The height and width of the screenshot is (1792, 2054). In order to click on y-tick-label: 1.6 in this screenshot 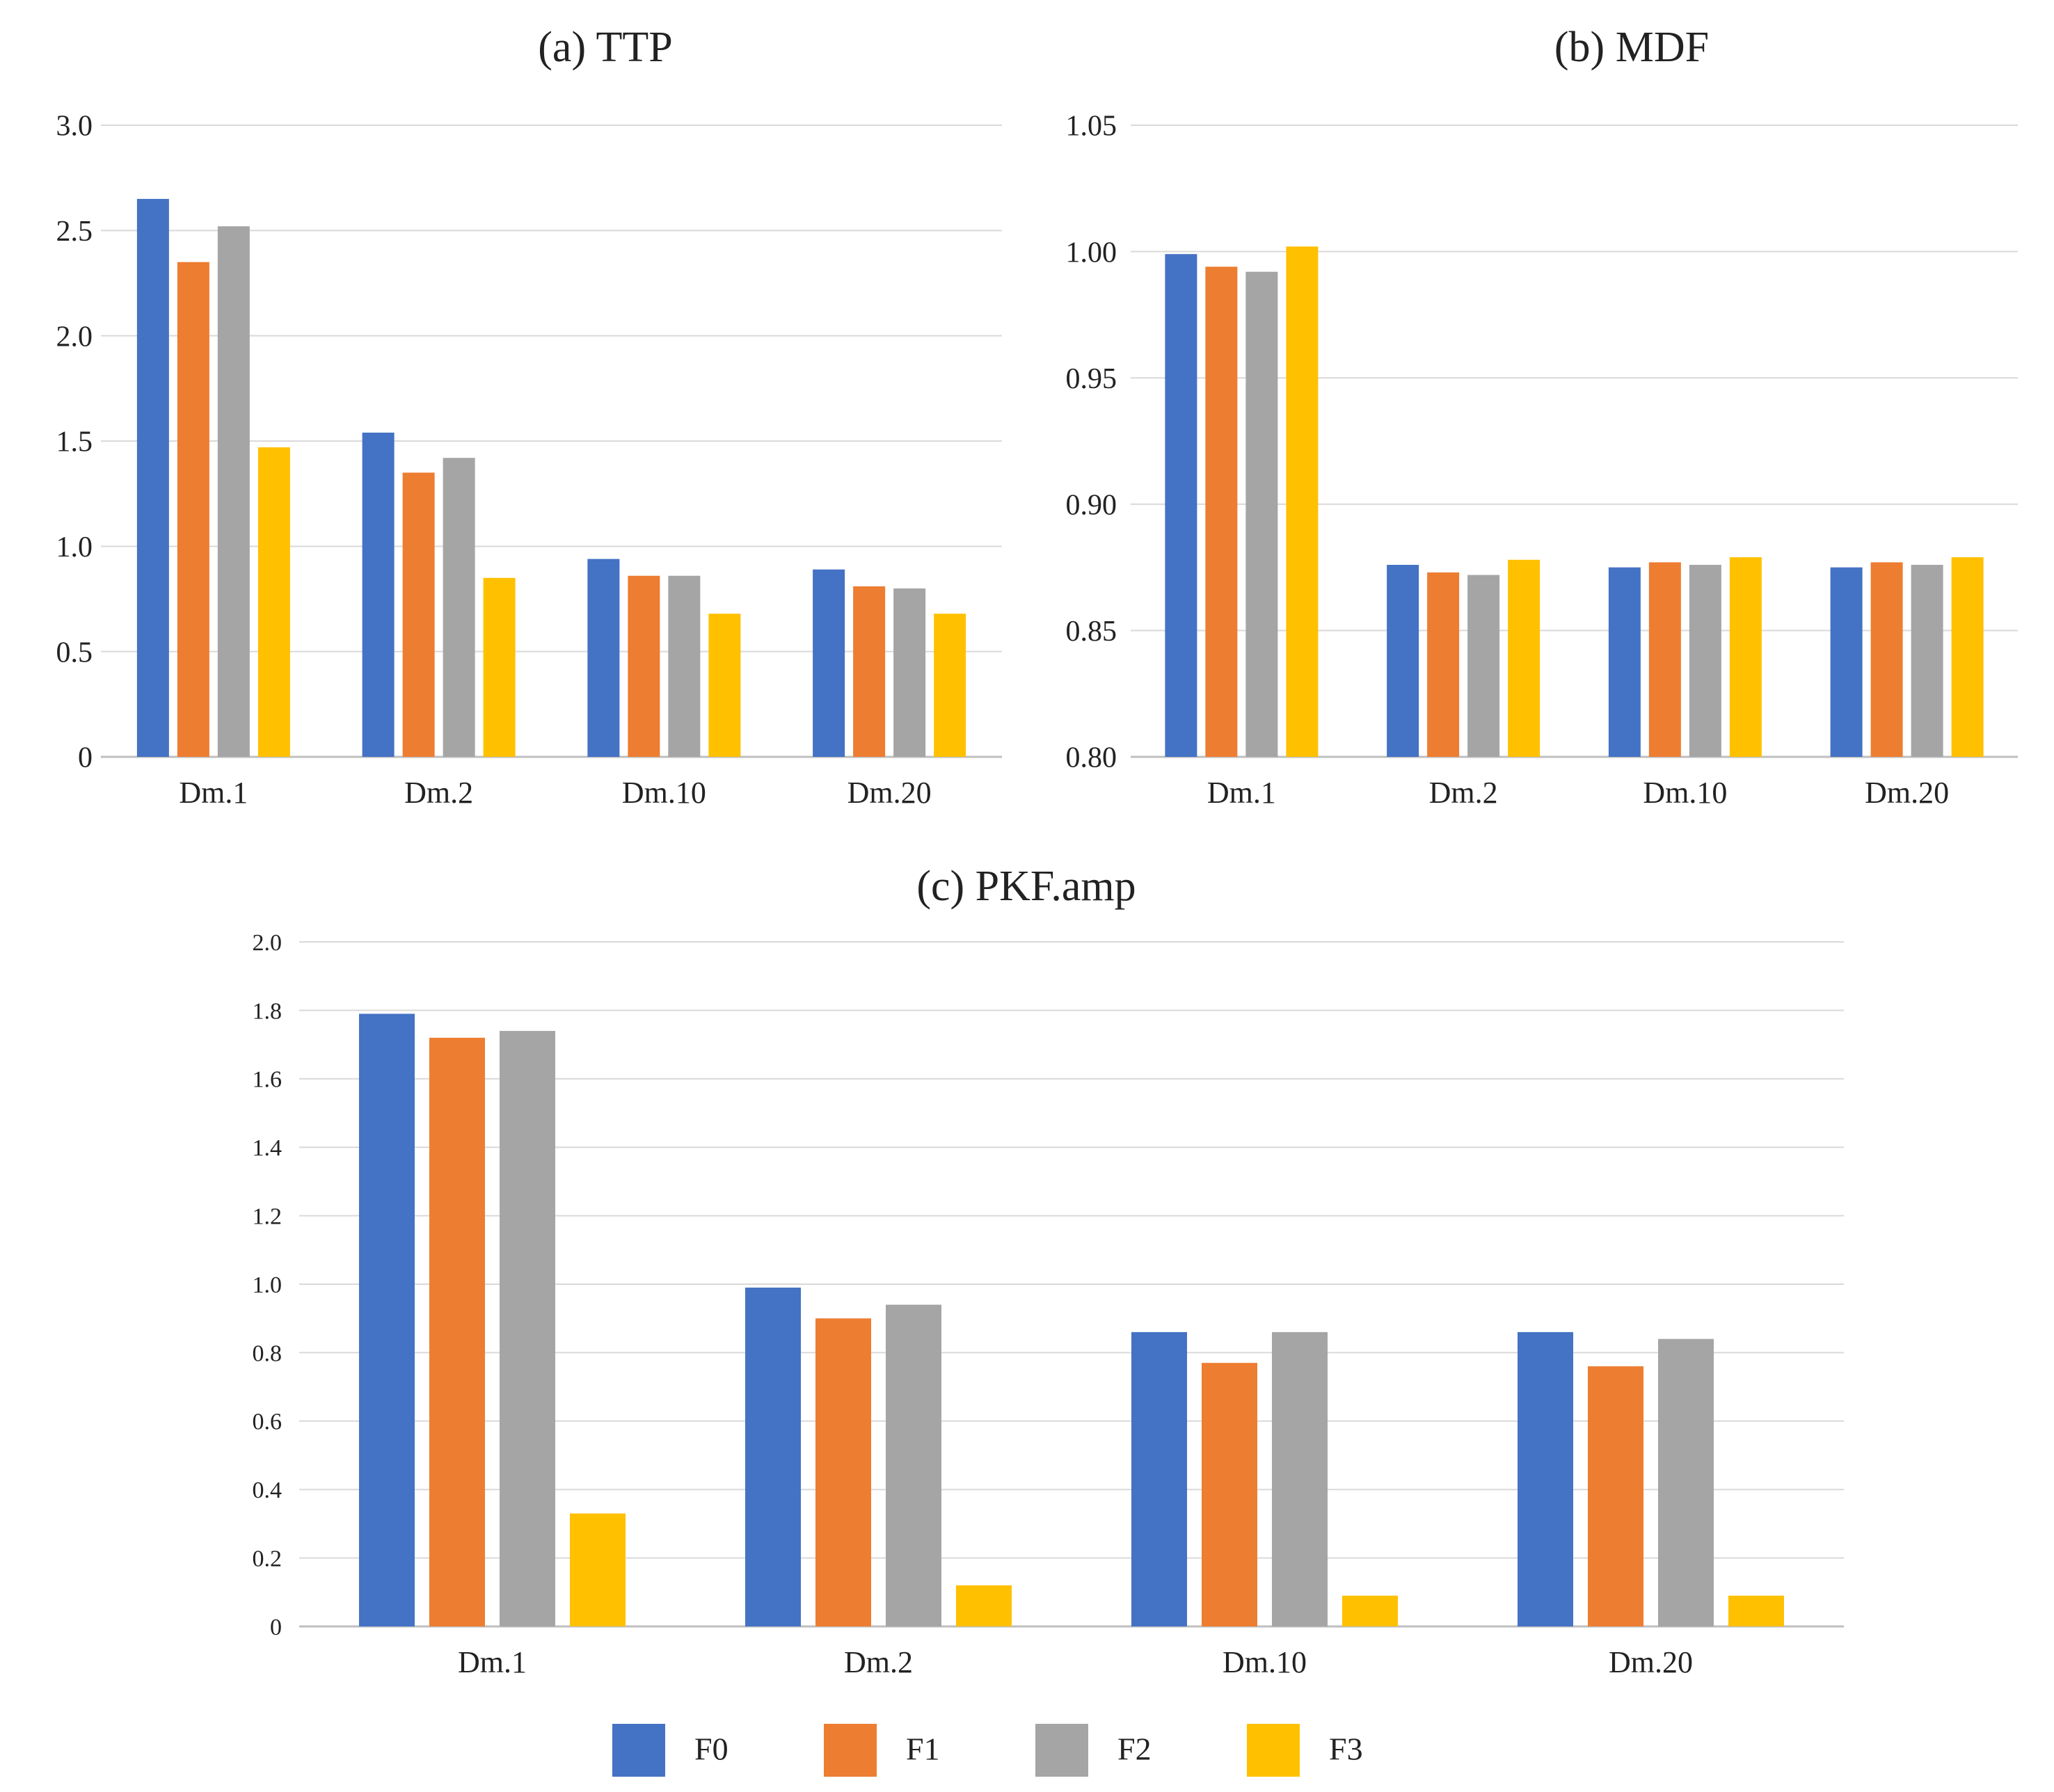, I will do `click(267, 1080)`.